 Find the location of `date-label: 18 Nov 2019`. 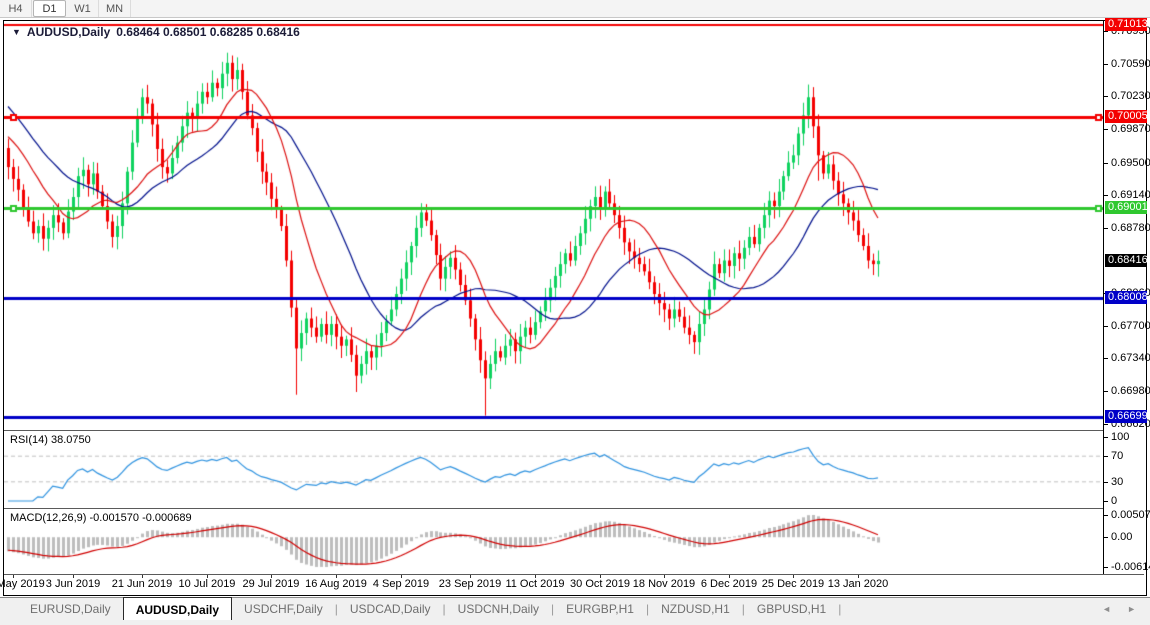

date-label: 18 Nov 2019 is located at coordinates (664, 584).